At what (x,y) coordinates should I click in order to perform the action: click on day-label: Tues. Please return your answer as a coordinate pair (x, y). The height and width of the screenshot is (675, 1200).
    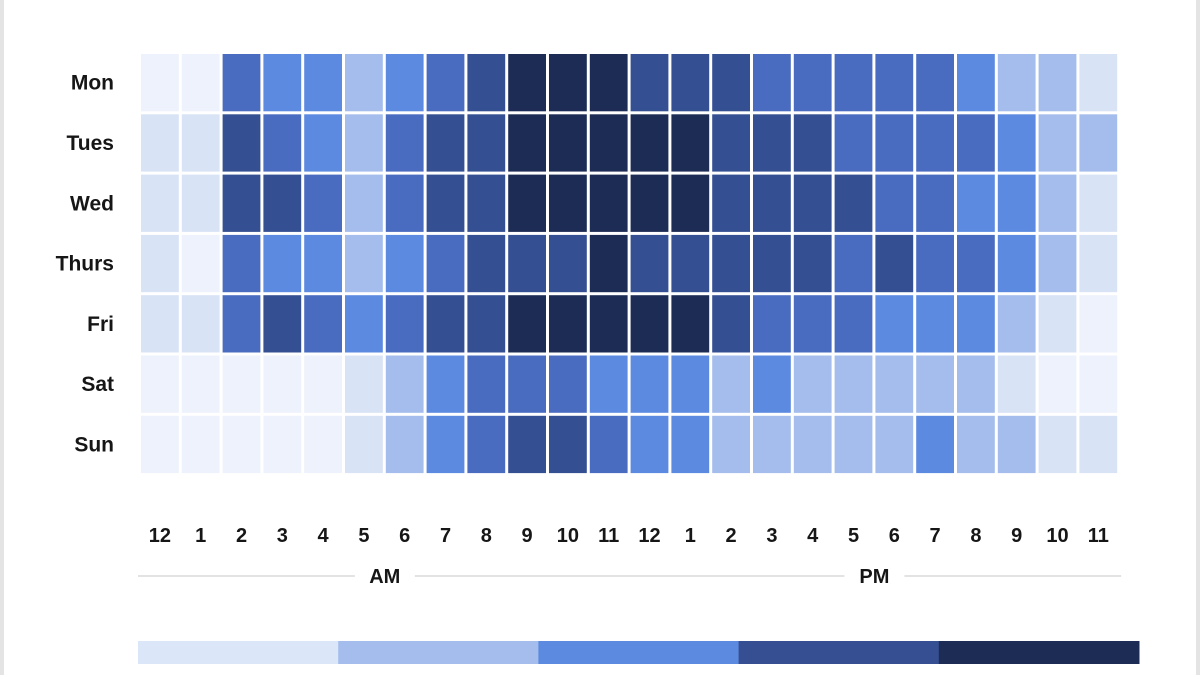
    Looking at the image, I should click on (90, 143).